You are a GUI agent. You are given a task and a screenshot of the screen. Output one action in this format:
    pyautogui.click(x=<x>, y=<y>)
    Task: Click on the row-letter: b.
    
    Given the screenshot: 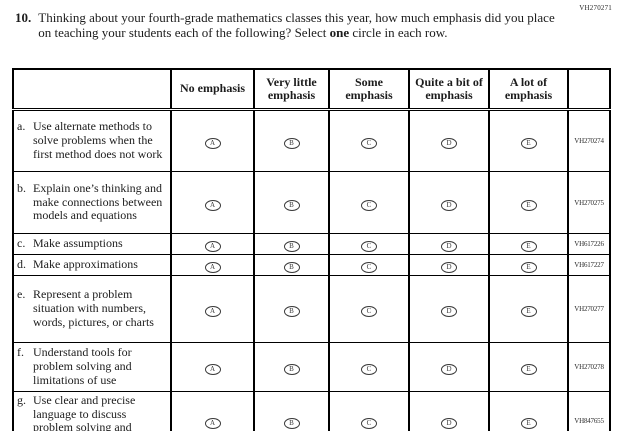 What is the action you would take?
    pyautogui.click(x=21, y=187)
    